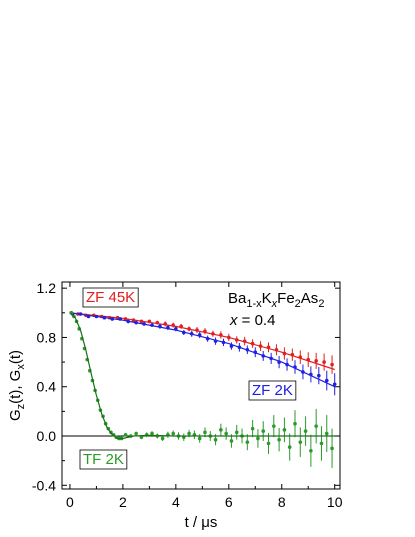 This screenshot has height=537, width=415. Describe the element at coordinates (286, 298) in the screenshot. I see `compound-label-part: Fe` at that location.